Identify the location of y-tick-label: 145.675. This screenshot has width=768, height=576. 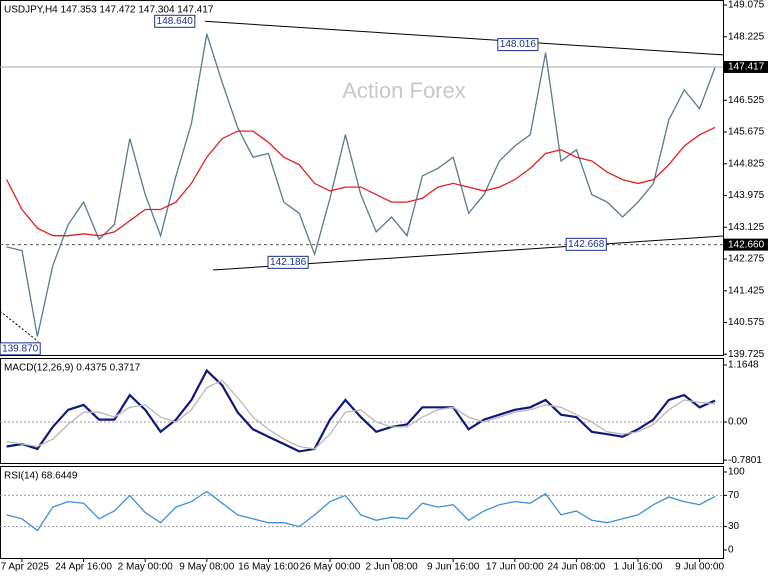
(746, 132).